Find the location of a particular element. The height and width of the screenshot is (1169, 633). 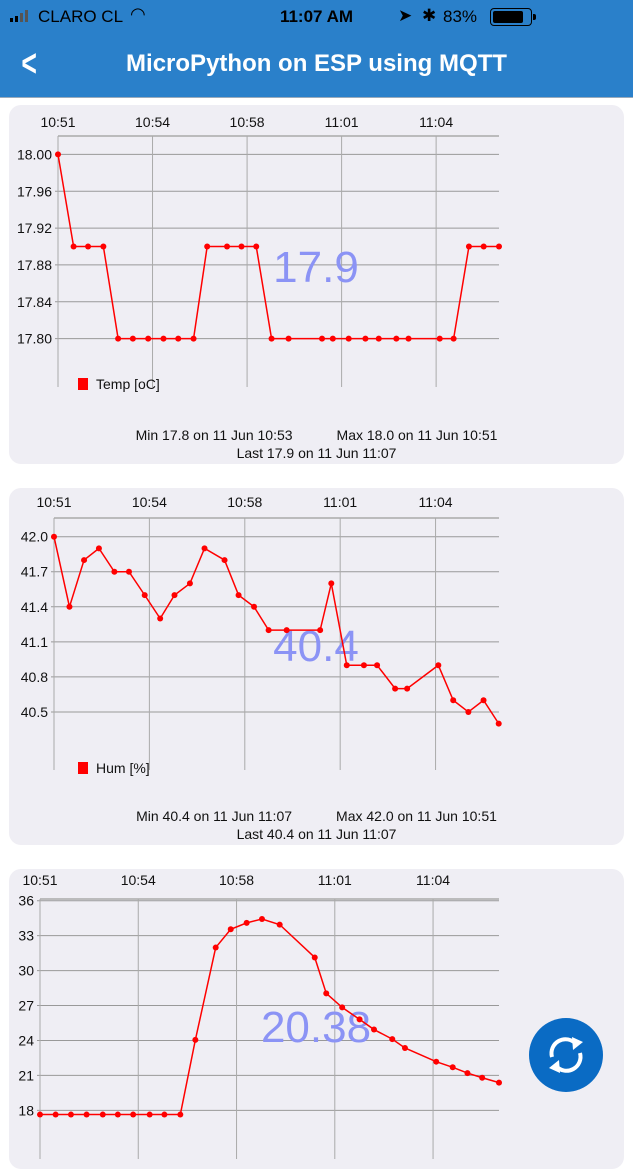

bluetooth-icon: ✱ is located at coordinates (429, 15).